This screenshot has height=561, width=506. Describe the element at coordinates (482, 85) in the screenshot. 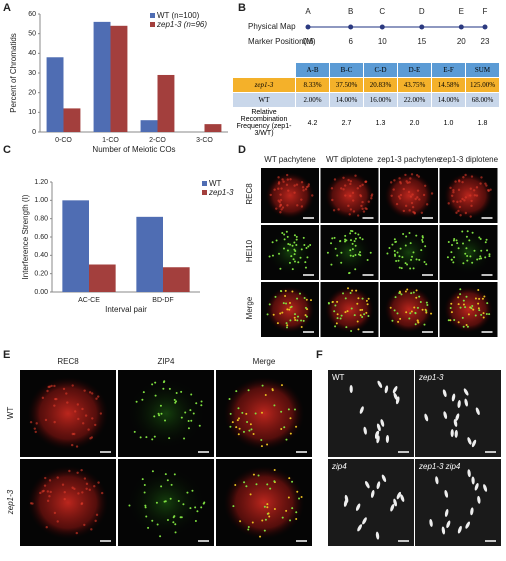

I see `table-cell: 125.00%` at that location.